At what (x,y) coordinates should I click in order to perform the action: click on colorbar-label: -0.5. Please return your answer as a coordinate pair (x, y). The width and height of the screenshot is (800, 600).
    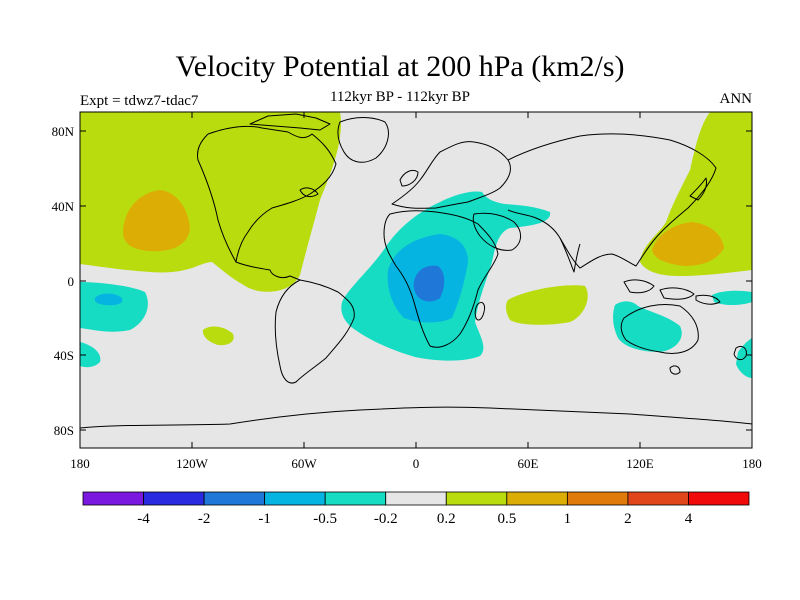
    Looking at the image, I should click on (325, 519).